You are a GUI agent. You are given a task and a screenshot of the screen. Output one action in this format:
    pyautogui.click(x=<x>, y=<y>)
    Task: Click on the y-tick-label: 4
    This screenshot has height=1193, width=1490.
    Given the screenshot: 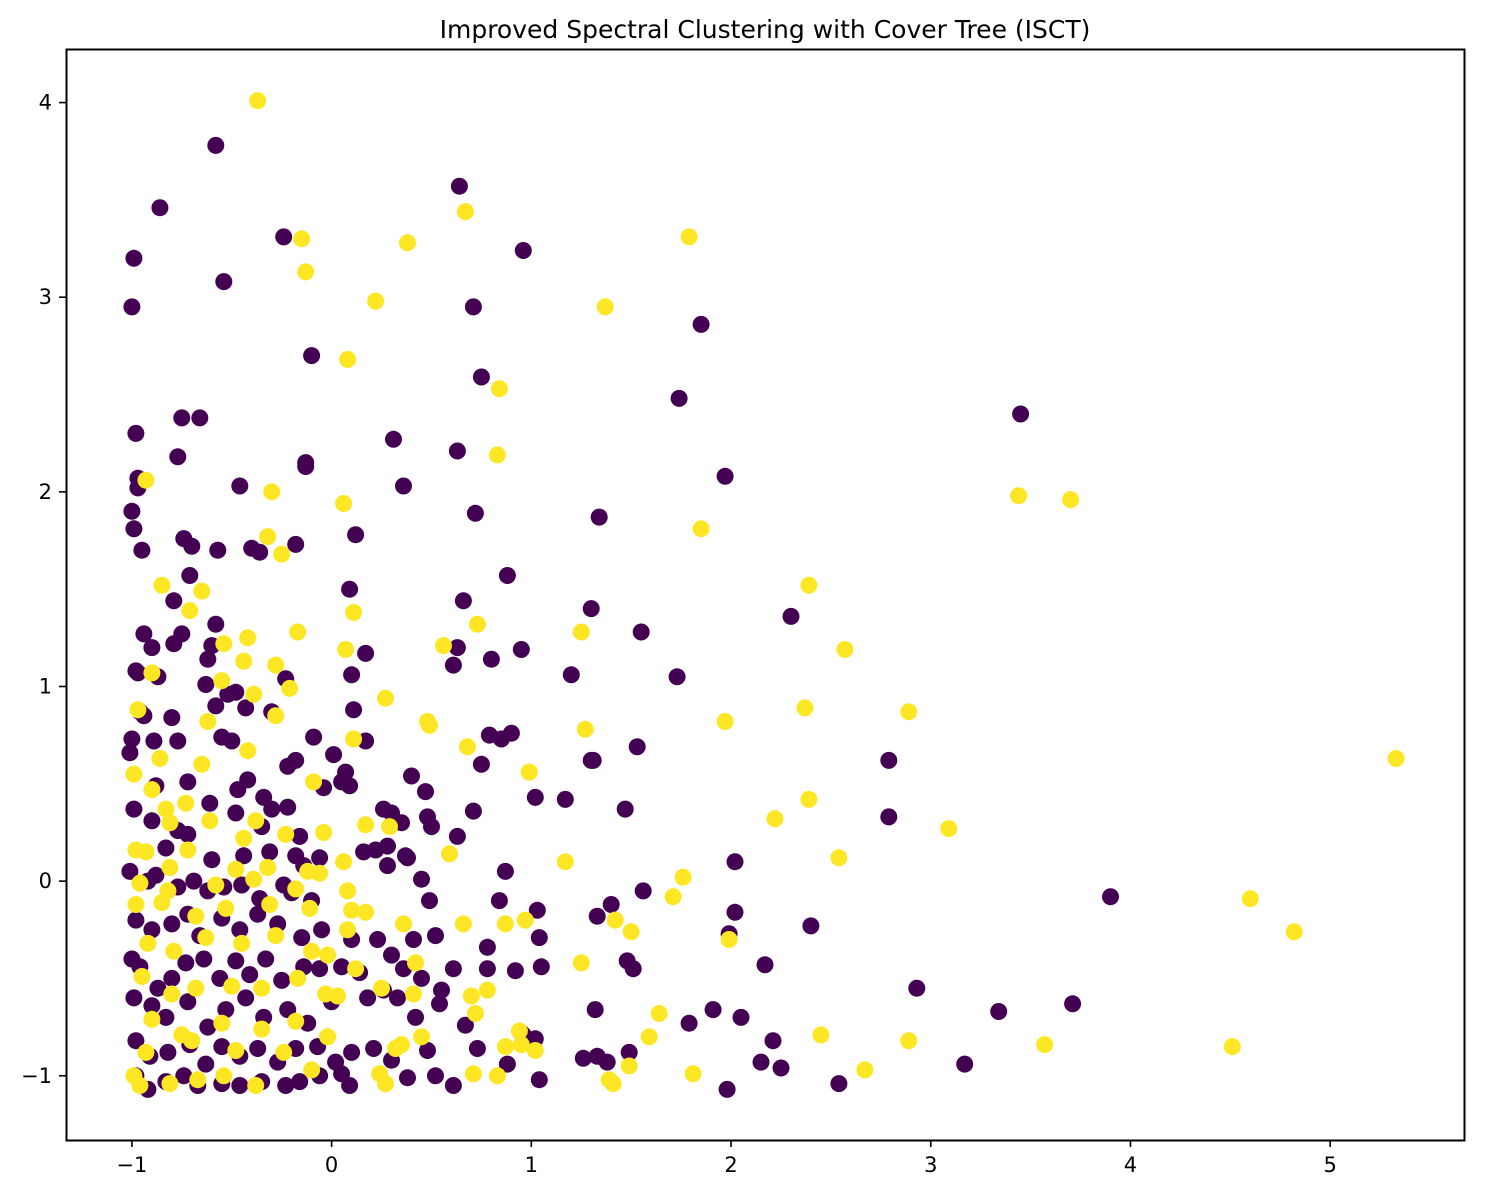 What is the action you would take?
    pyautogui.click(x=45, y=103)
    